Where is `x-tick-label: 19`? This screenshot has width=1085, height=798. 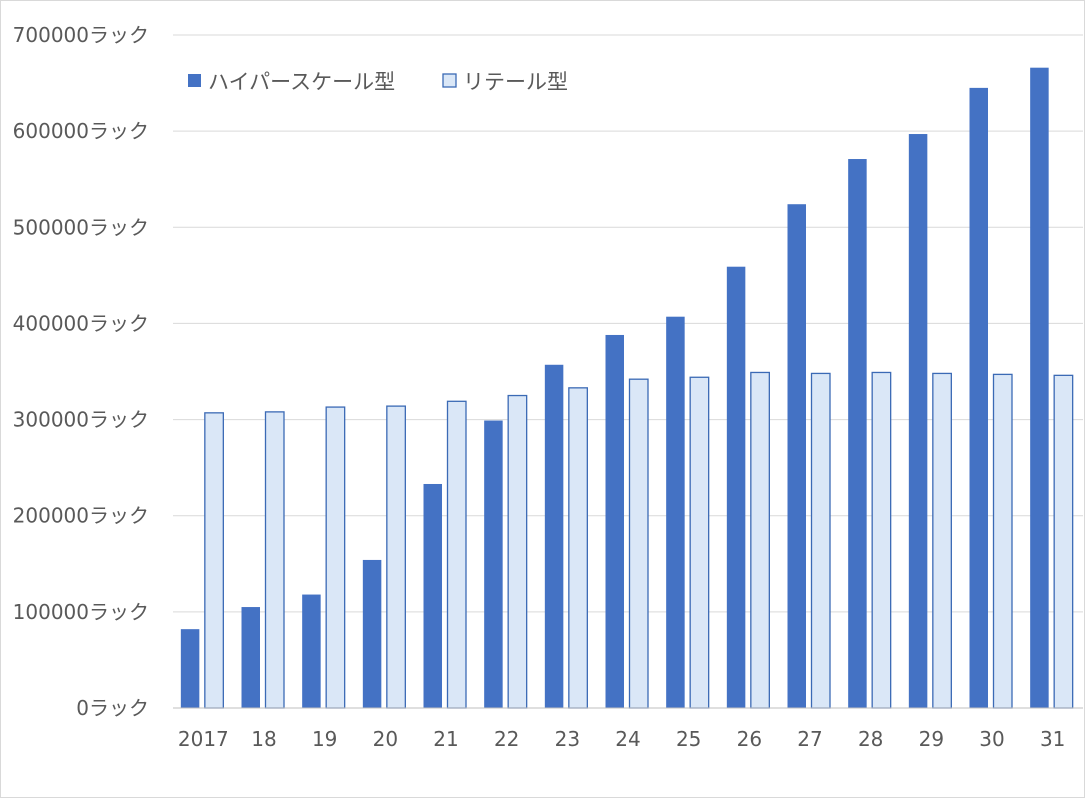 x-tick-label: 19 is located at coordinates (324, 739).